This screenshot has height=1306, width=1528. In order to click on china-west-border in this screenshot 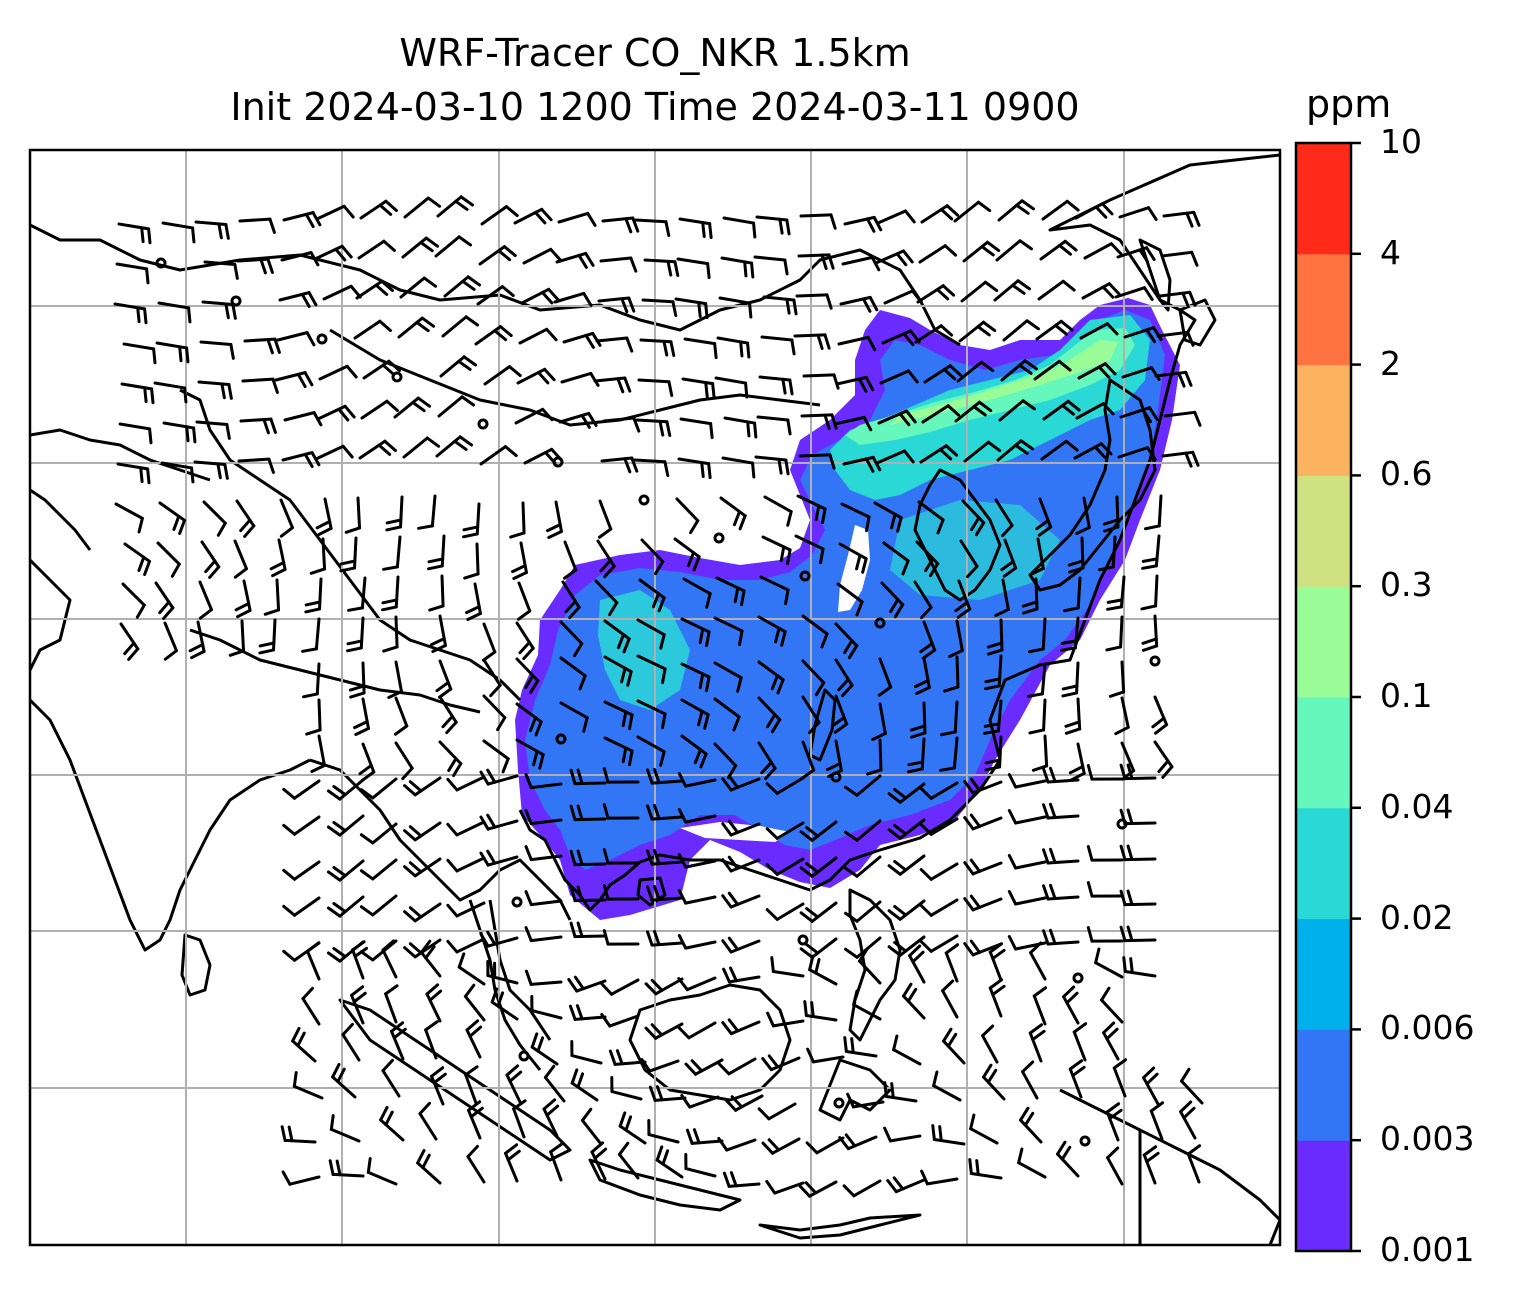, I will do `click(350, 545)`.